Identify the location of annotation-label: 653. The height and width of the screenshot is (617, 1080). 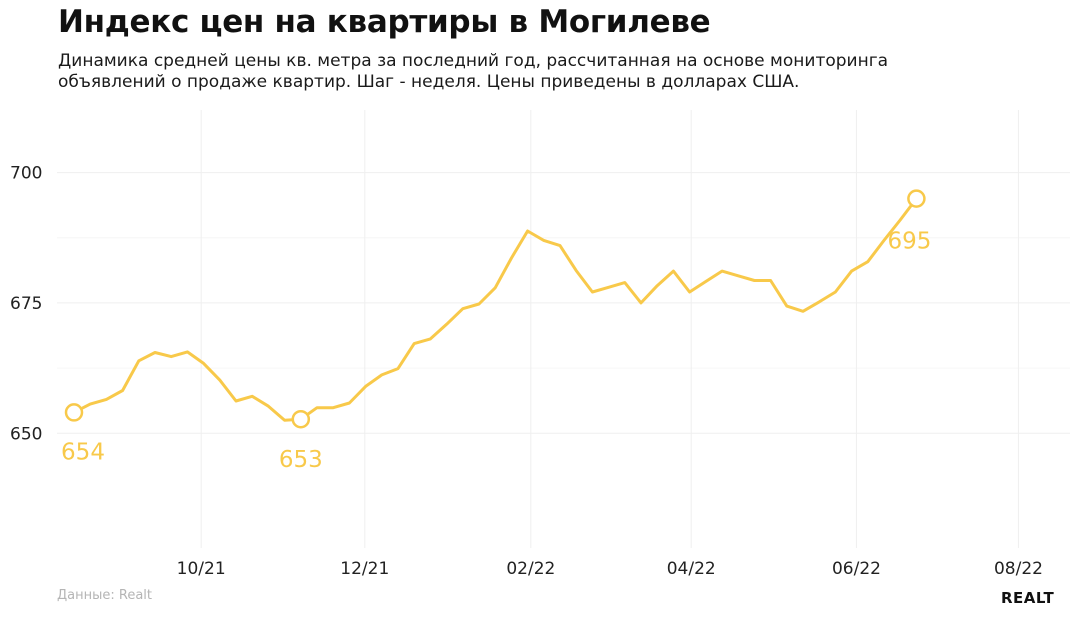
(301, 460).